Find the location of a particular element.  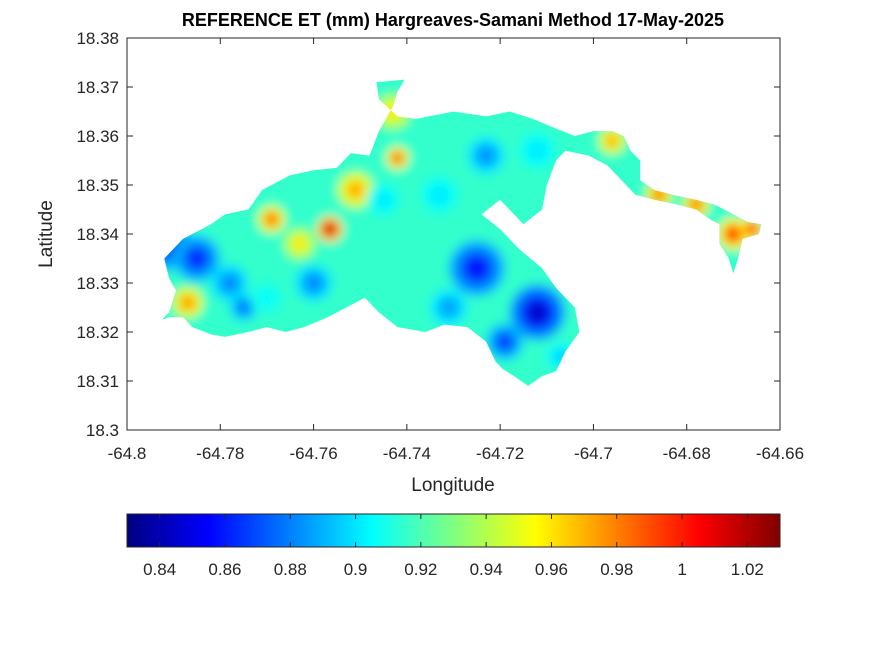

x-tick-label: -64.8 is located at coordinates (127, 453).